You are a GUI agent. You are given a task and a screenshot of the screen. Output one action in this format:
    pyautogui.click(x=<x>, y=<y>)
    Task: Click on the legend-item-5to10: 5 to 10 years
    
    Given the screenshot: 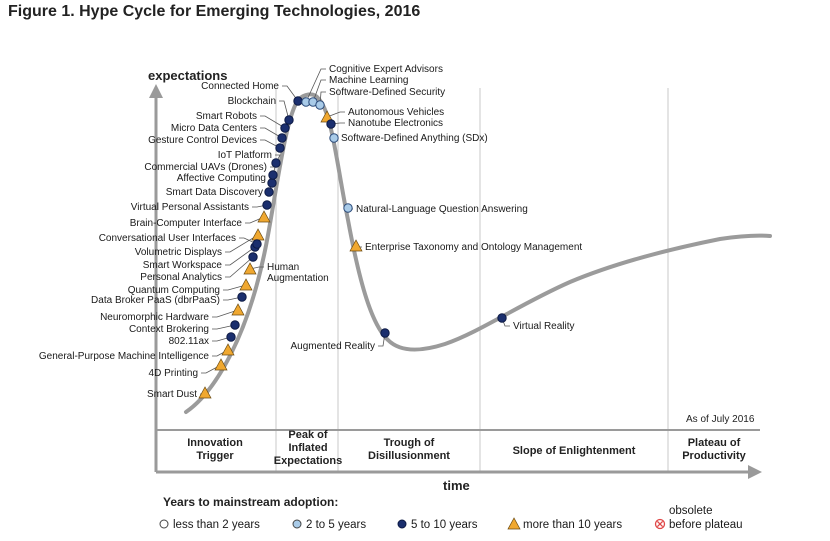 What is the action you would take?
    pyautogui.click(x=437, y=525)
    